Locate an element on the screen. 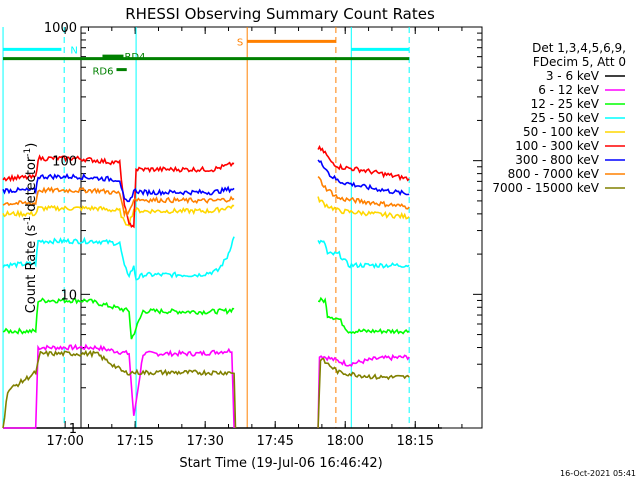 The width and height of the screenshot is (640, 480). flag-label: S is located at coordinates (240, 42).